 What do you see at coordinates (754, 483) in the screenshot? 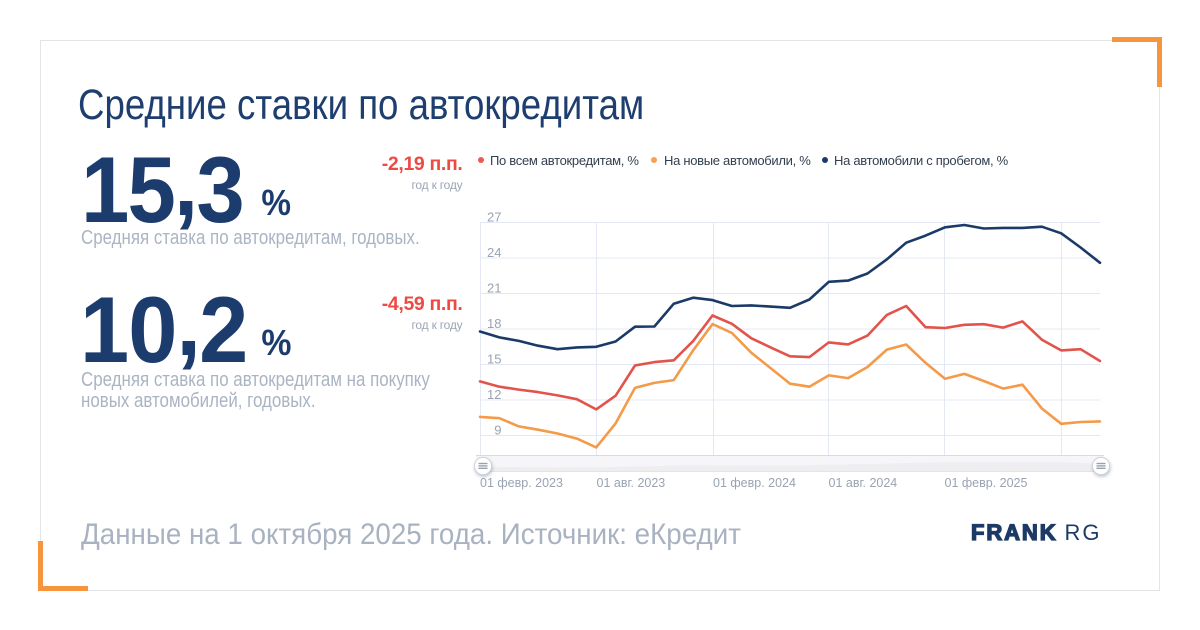
I see `svg-text: 01 февр. 2024` at bounding box center [754, 483].